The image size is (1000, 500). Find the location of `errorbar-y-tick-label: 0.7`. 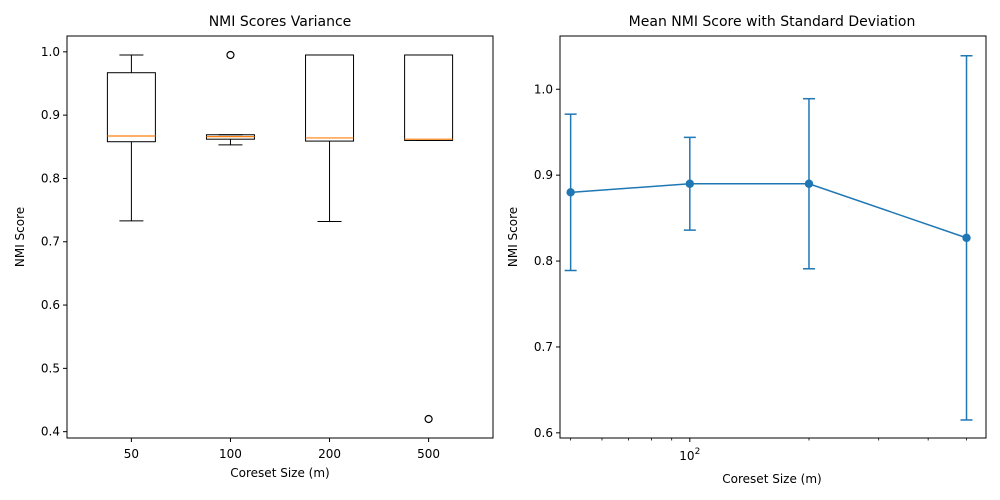

errorbar-y-tick-label: 0.7 is located at coordinates (543, 347).